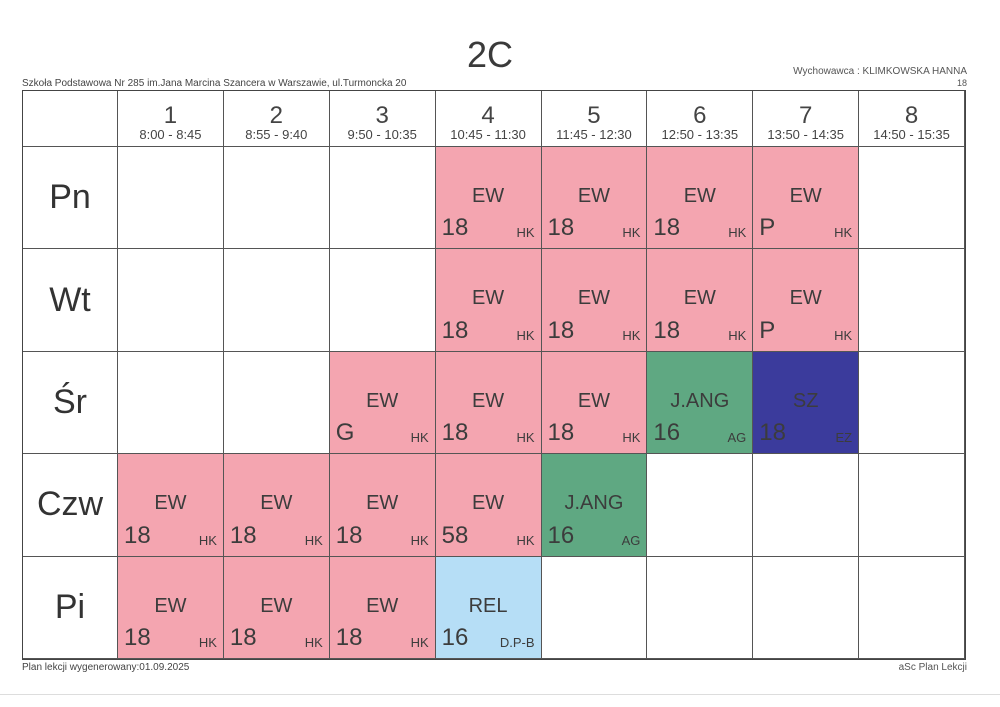 The image size is (1000, 707). What do you see at coordinates (667, 433) in the screenshot?
I see `lesson-room: 16` at bounding box center [667, 433].